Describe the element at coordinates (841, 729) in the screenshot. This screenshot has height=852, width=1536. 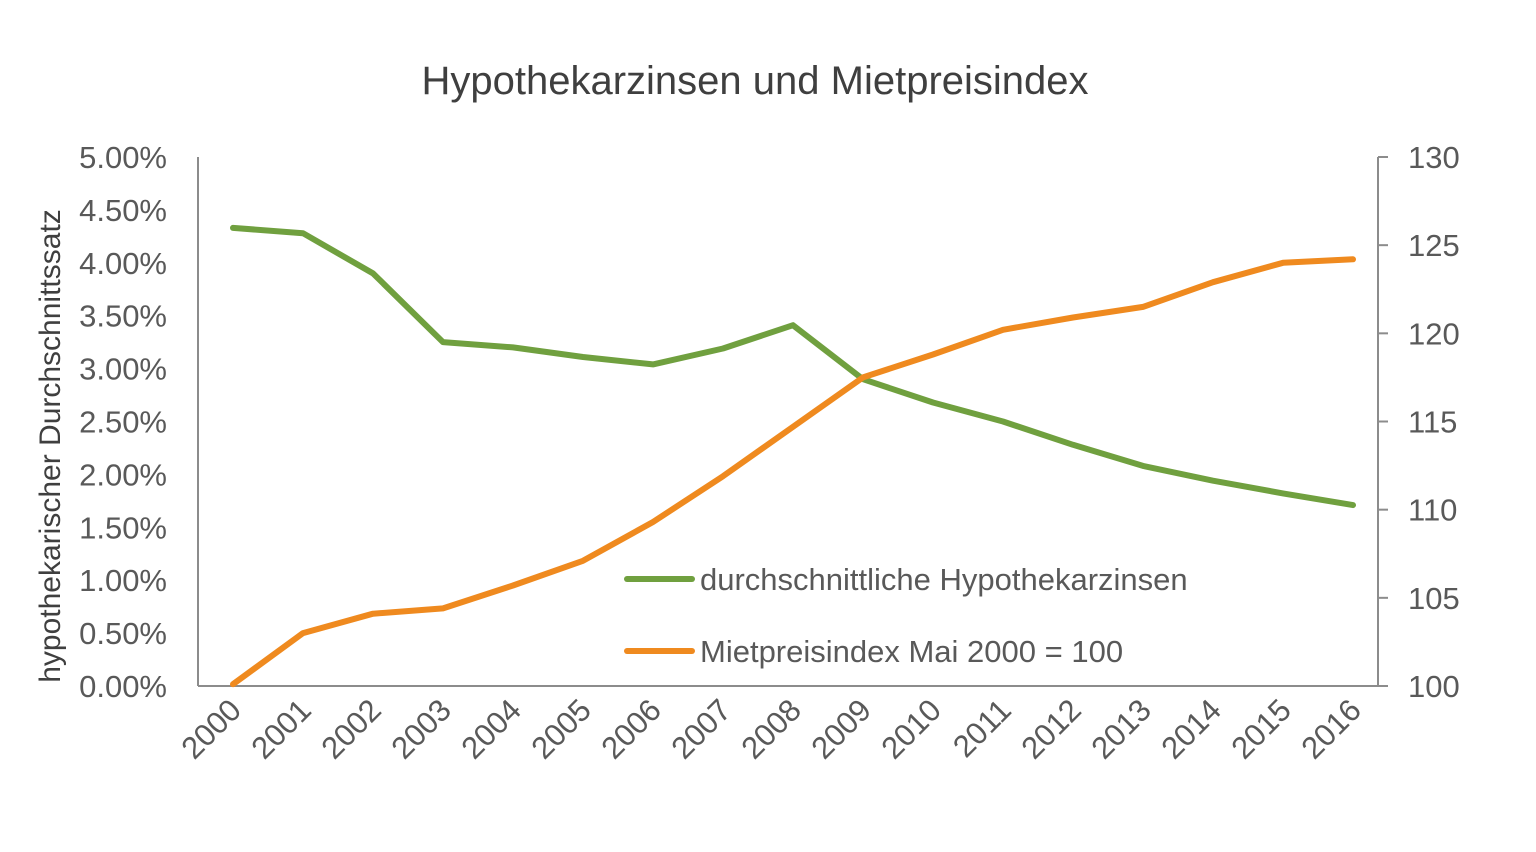
I see `x-tick-label: 2009` at that location.